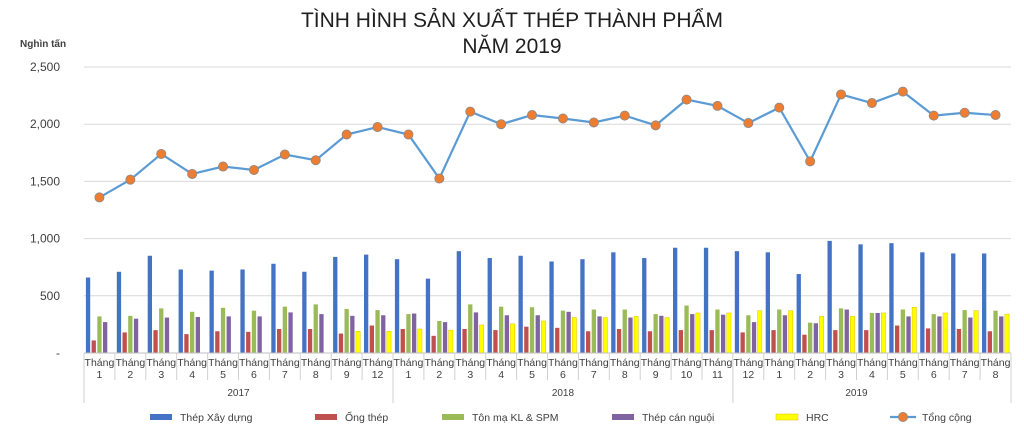 The width and height of the screenshot is (1024, 434). What do you see at coordinates (563, 393) in the screenshot?
I see `x-group-label: 2018` at bounding box center [563, 393].